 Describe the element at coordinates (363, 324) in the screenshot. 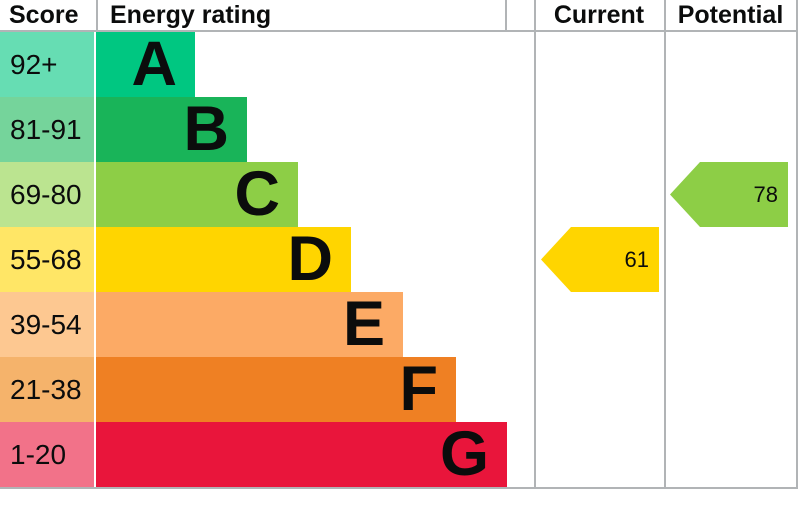

I see `band-letter: E` at that location.